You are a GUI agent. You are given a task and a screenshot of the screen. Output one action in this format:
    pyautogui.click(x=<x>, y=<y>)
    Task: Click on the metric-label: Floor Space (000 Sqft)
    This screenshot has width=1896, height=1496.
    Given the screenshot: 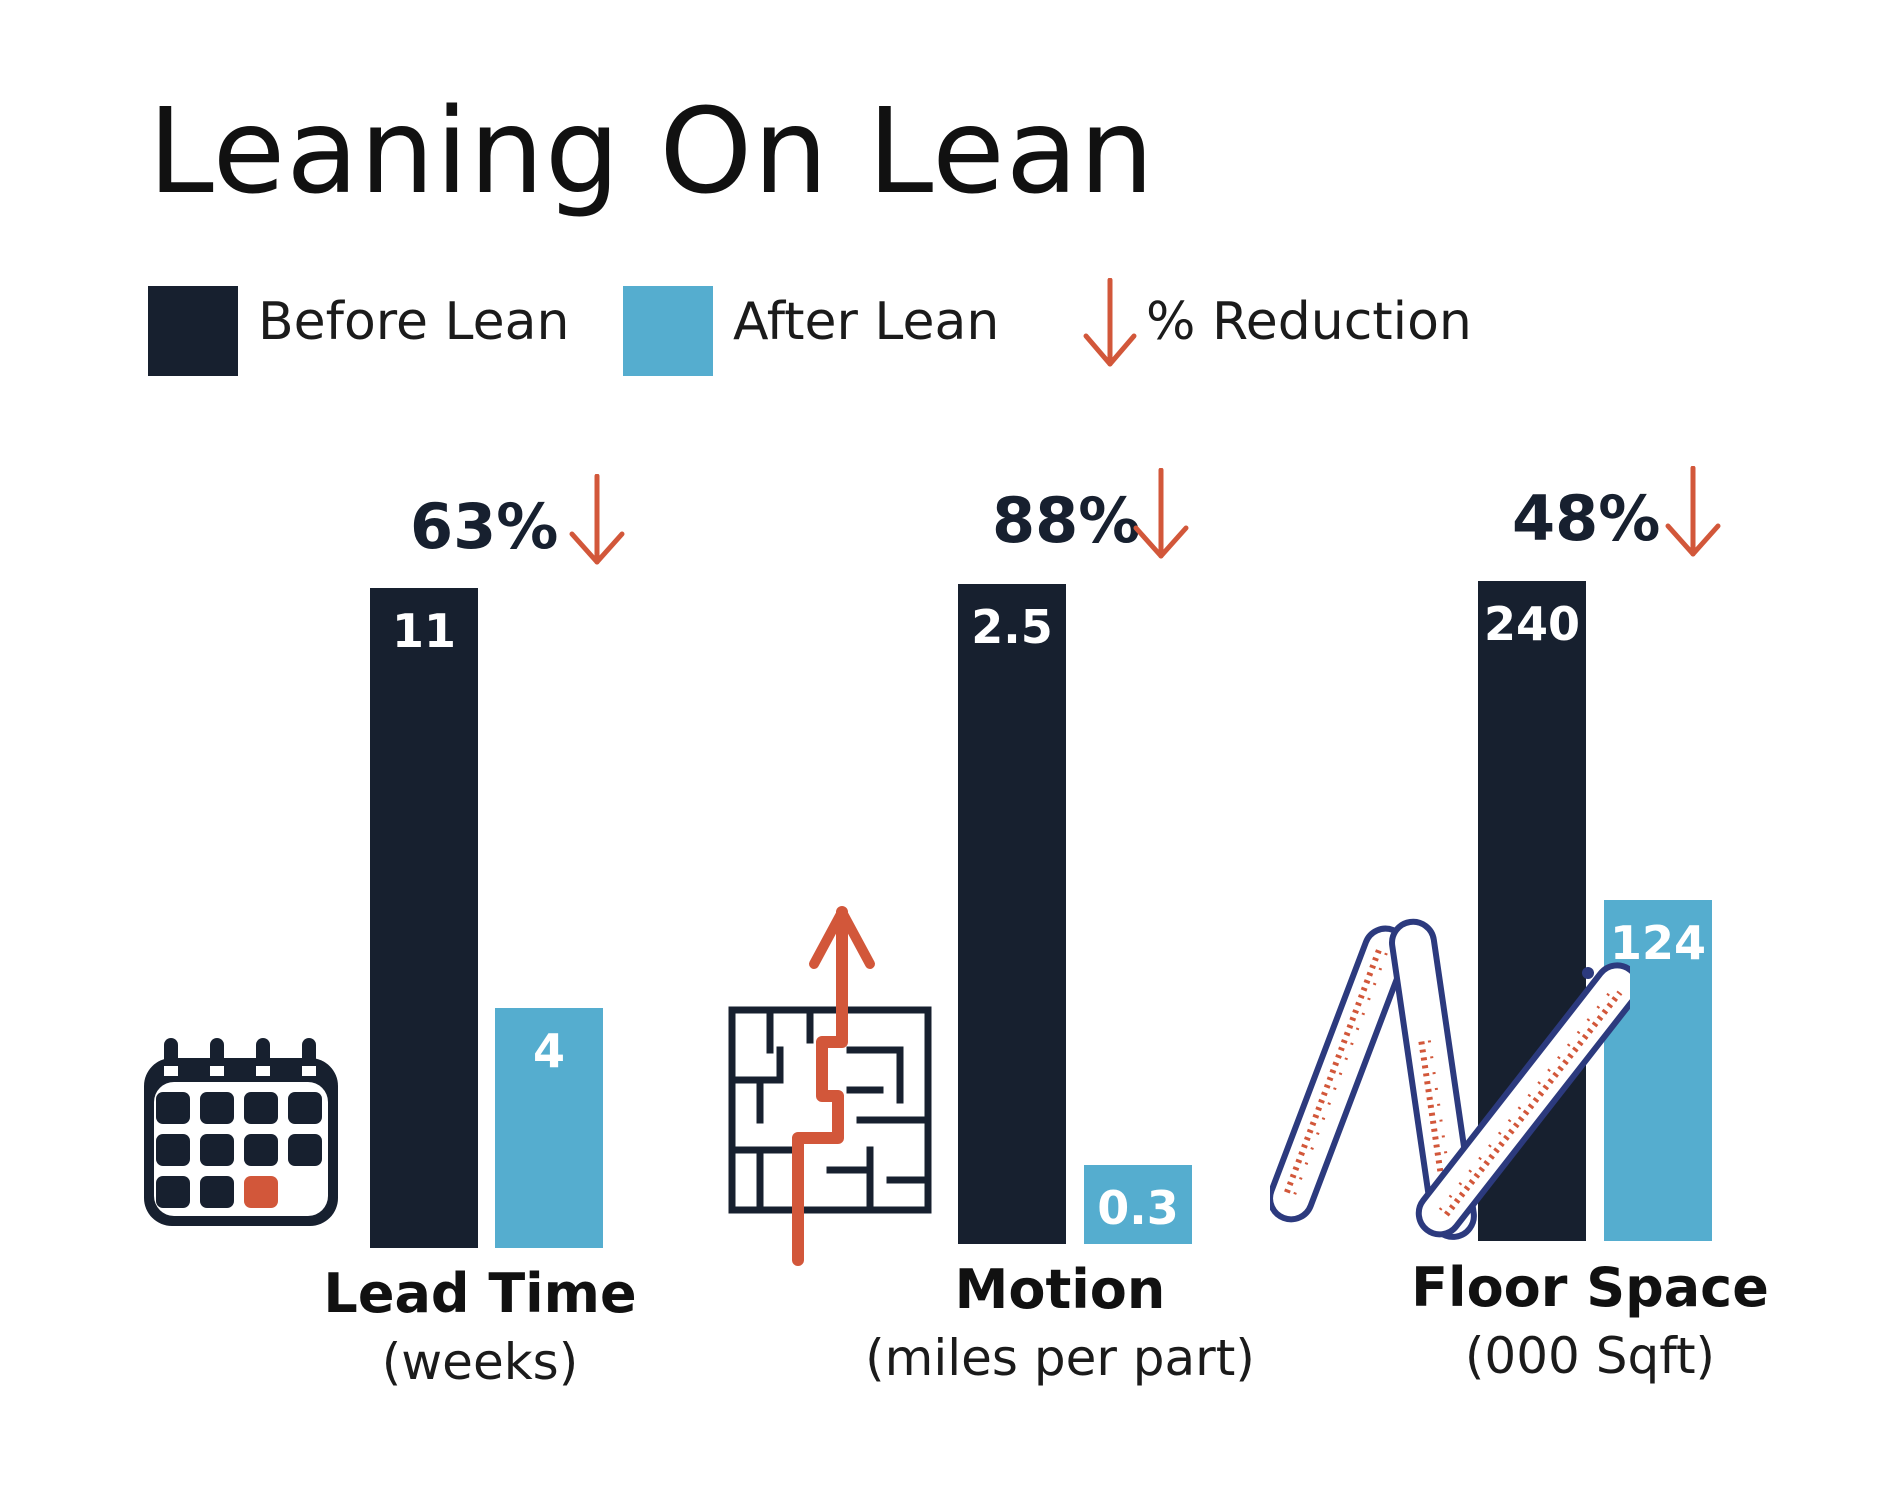 What is the action you would take?
    pyautogui.click(x=1590, y=1323)
    